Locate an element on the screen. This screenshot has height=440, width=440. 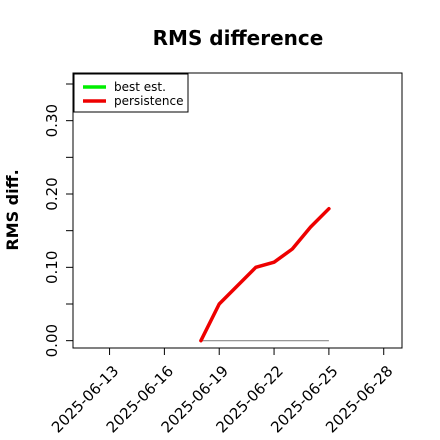
y-tick-label: 0.20 is located at coordinates (52, 193).